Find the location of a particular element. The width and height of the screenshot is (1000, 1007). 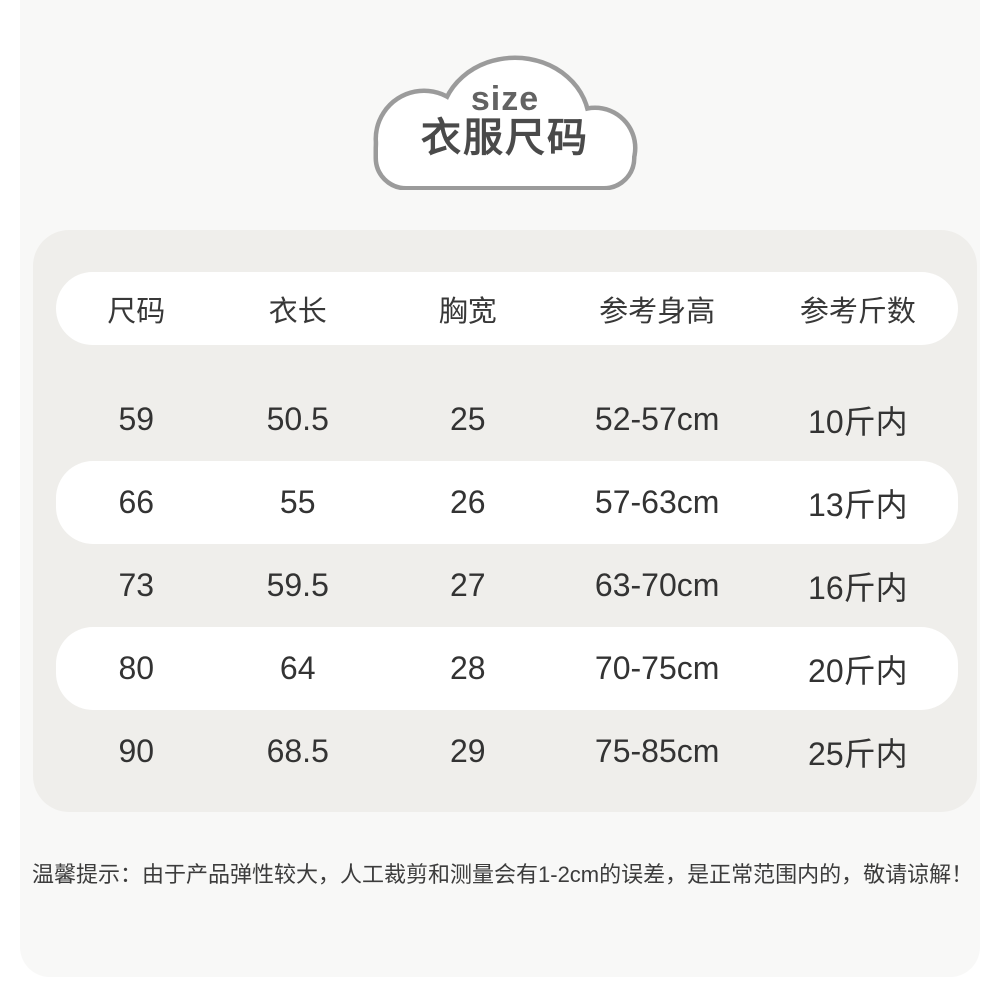

table-cell: 50.5 is located at coordinates (297, 419).